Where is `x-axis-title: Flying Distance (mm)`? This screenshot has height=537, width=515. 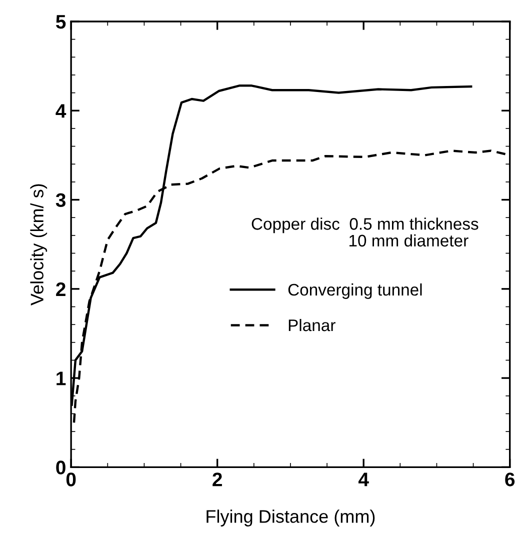 x-axis-title: Flying Distance (mm) is located at coordinates (290, 518).